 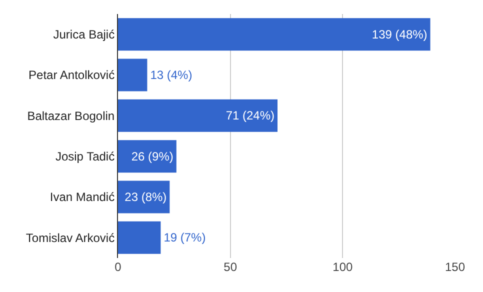 What do you see at coordinates (231, 267) in the screenshot?
I see `x-tick-label: 50` at bounding box center [231, 267].